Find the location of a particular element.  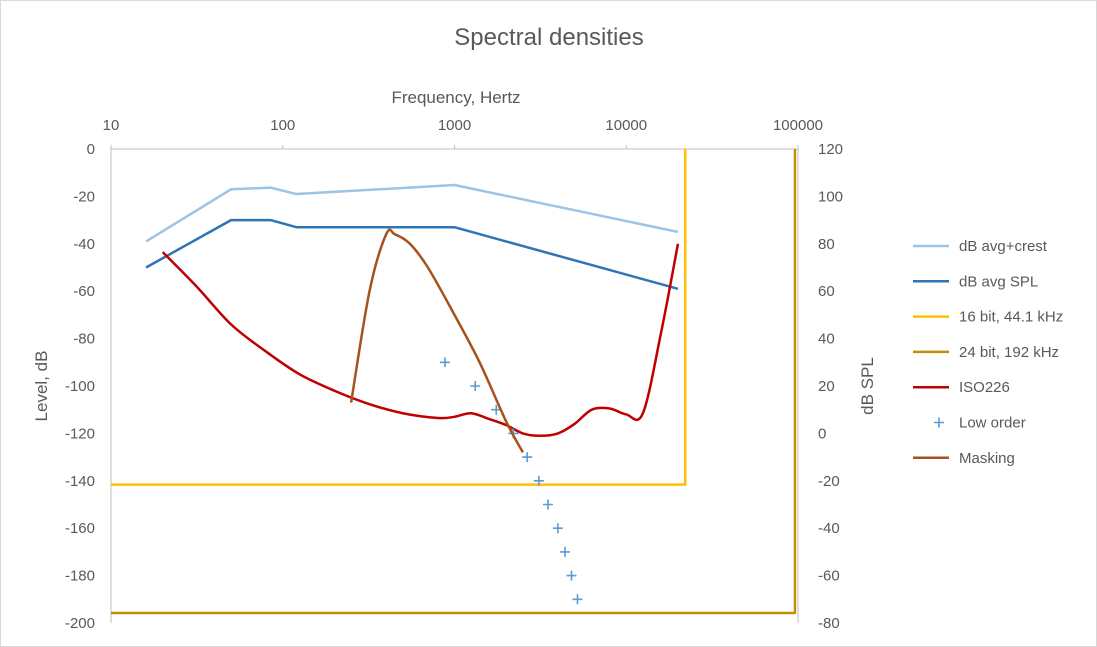

right-y-tick-label: 120 is located at coordinates (830, 149).